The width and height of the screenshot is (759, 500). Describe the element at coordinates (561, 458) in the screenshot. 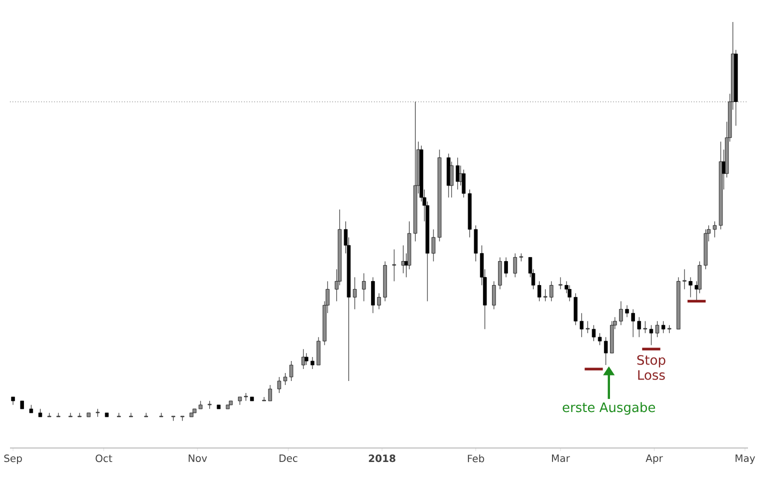

I see `x-tick-label: Mar` at that location.